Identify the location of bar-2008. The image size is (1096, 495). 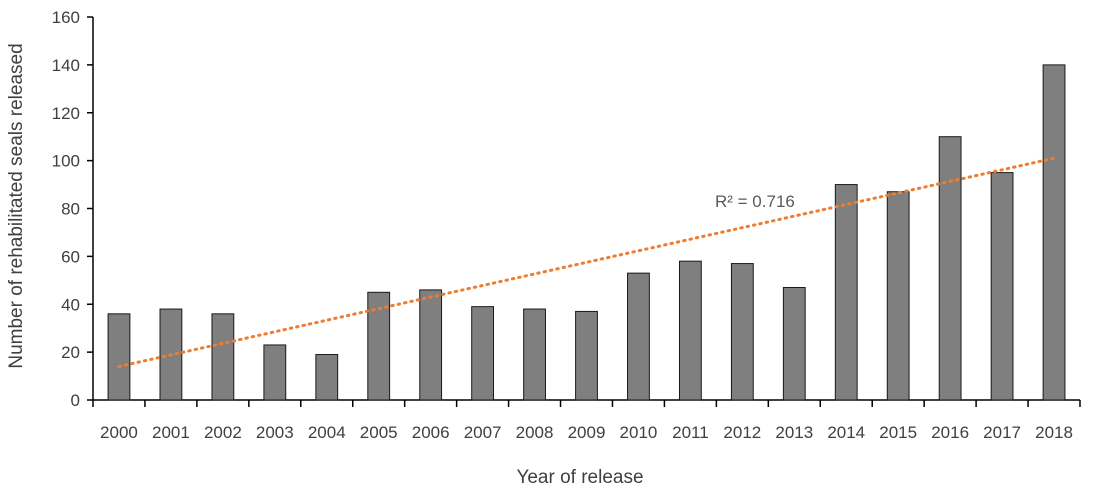
(534, 354).